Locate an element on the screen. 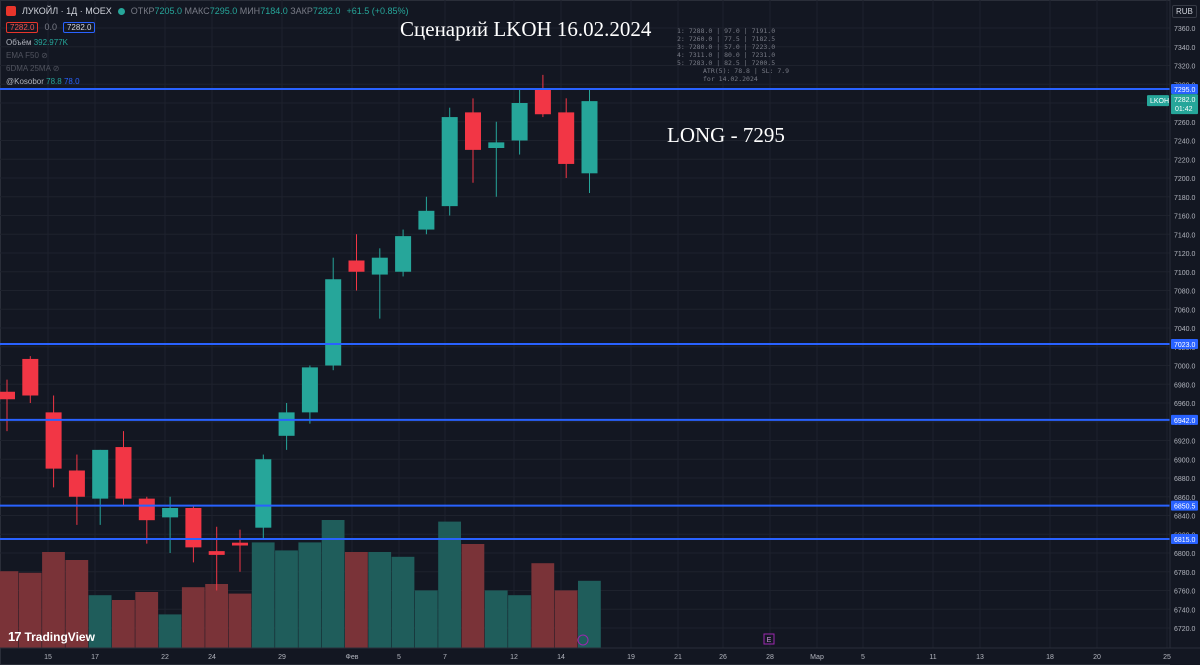 This screenshot has width=1200, height=665. price-tick-label: 7120.0 is located at coordinates (1185, 254).